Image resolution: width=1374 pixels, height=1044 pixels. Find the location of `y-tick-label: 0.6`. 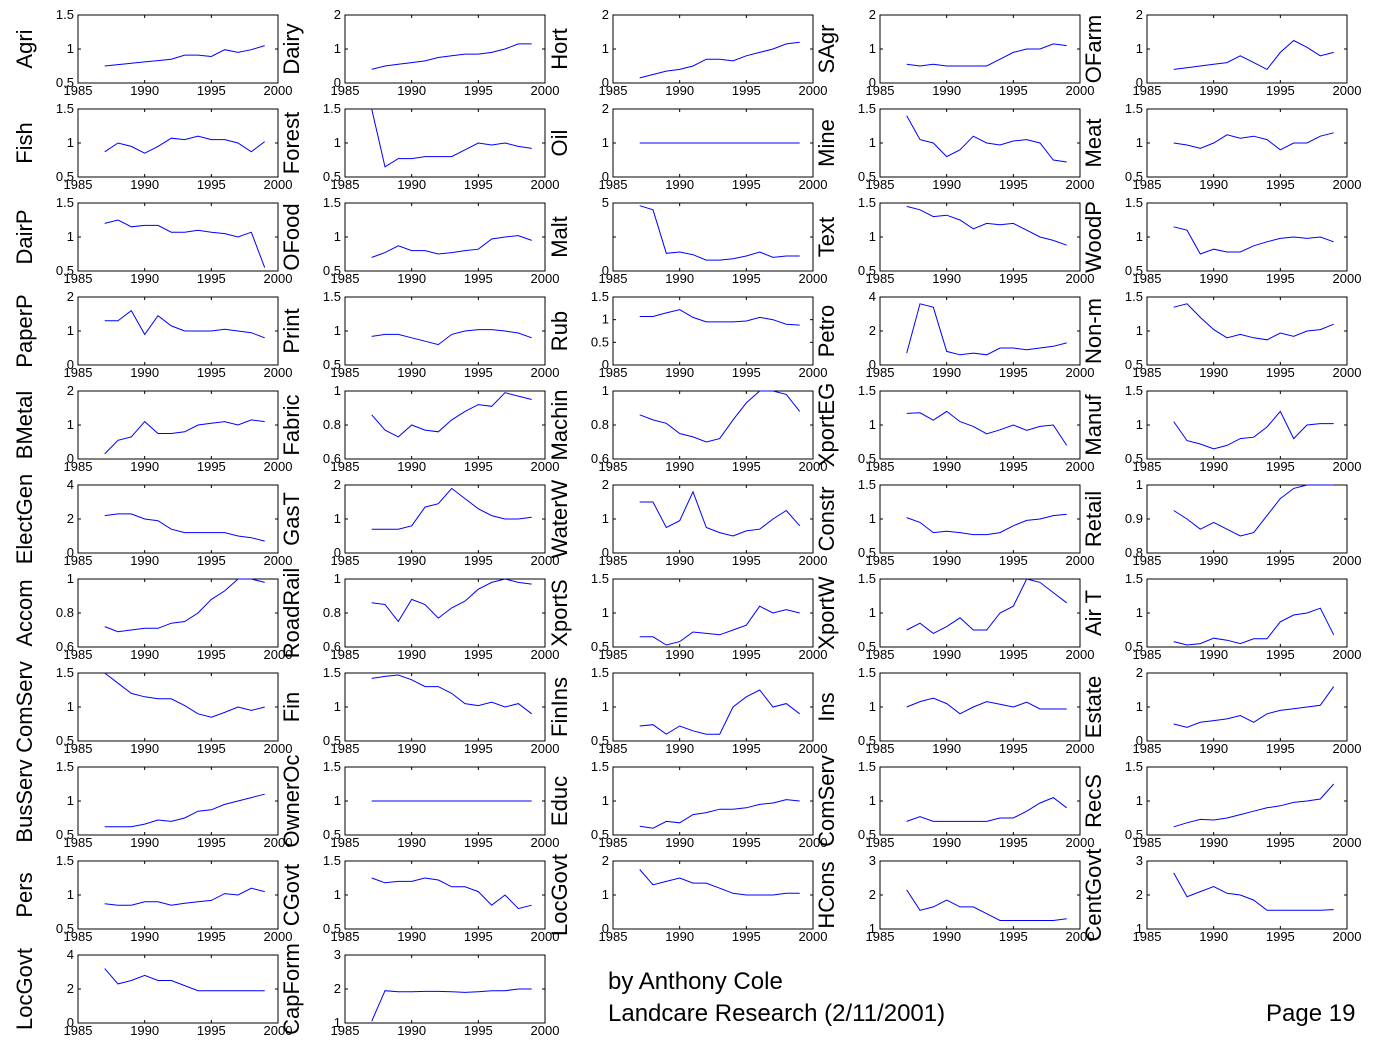

y-tick-label: 0.6 is located at coordinates (65, 646).